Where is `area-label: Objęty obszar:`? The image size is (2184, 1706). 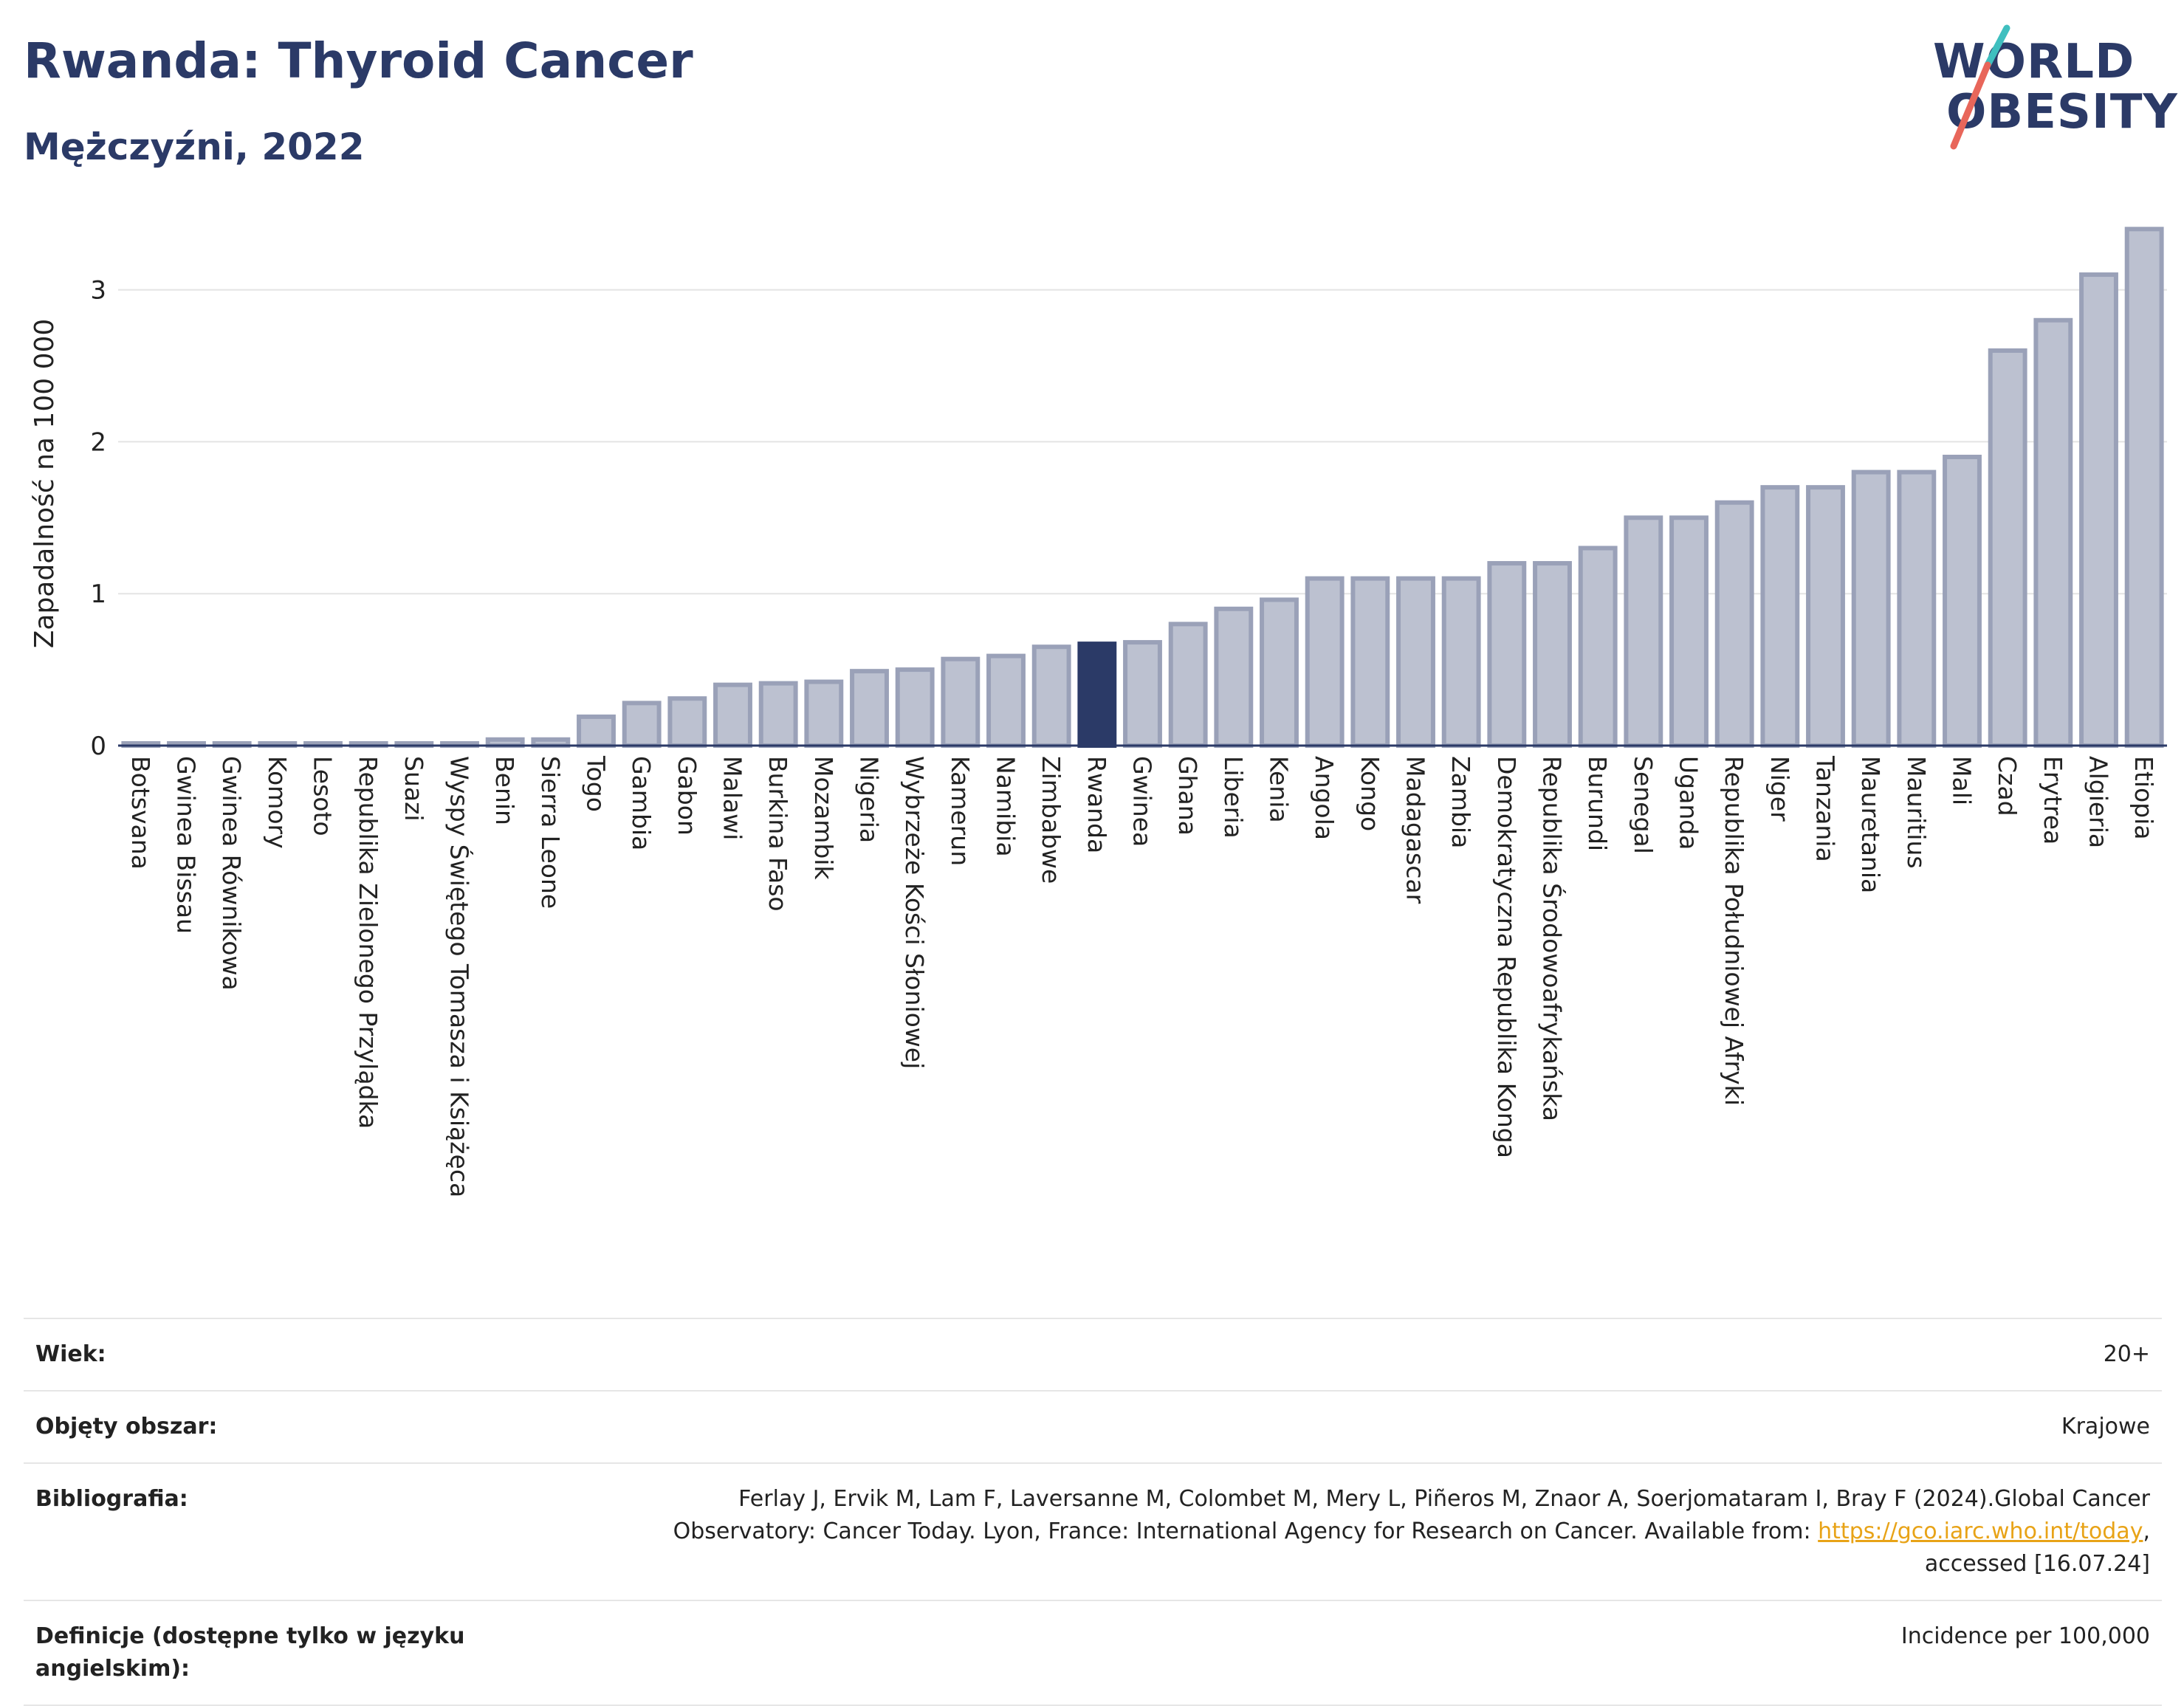
area-label: Objęty obszar: is located at coordinates (127, 1427).